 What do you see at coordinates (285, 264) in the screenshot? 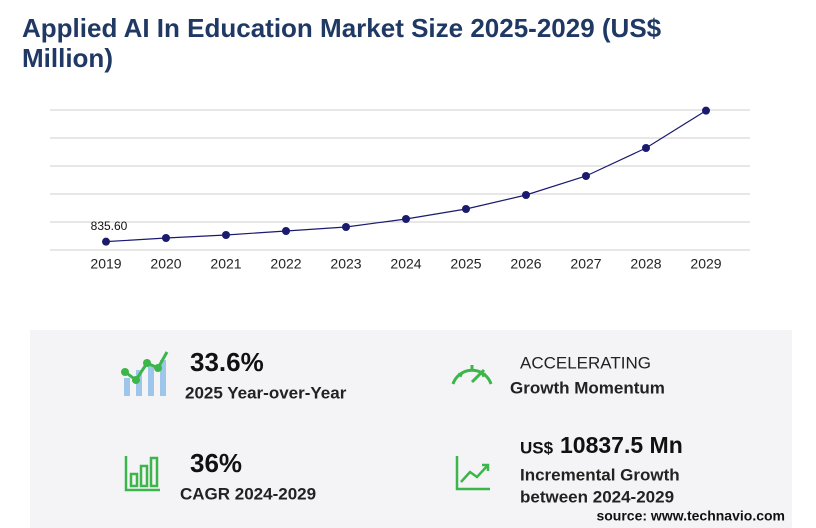
I see `x-tick-label: 2022` at bounding box center [285, 264].